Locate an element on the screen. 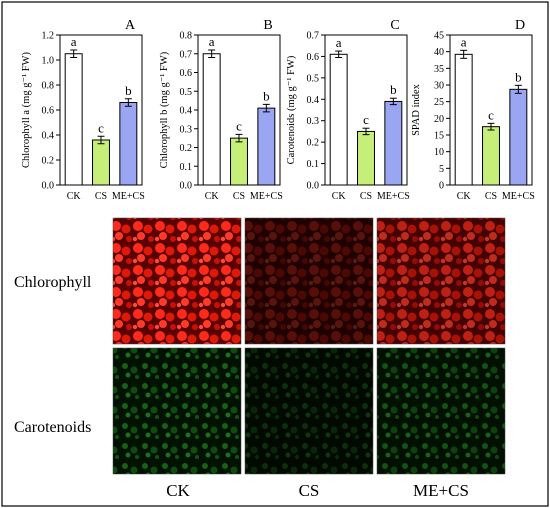  y-tick-label: 40 is located at coordinates (439, 52).